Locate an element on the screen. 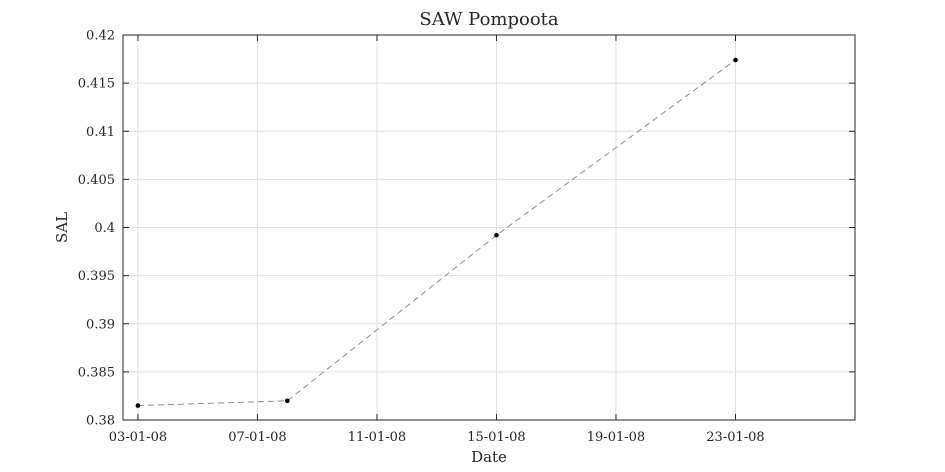 The height and width of the screenshot is (472, 945). x-tick-label: 11-01-08 is located at coordinates (377, 437).